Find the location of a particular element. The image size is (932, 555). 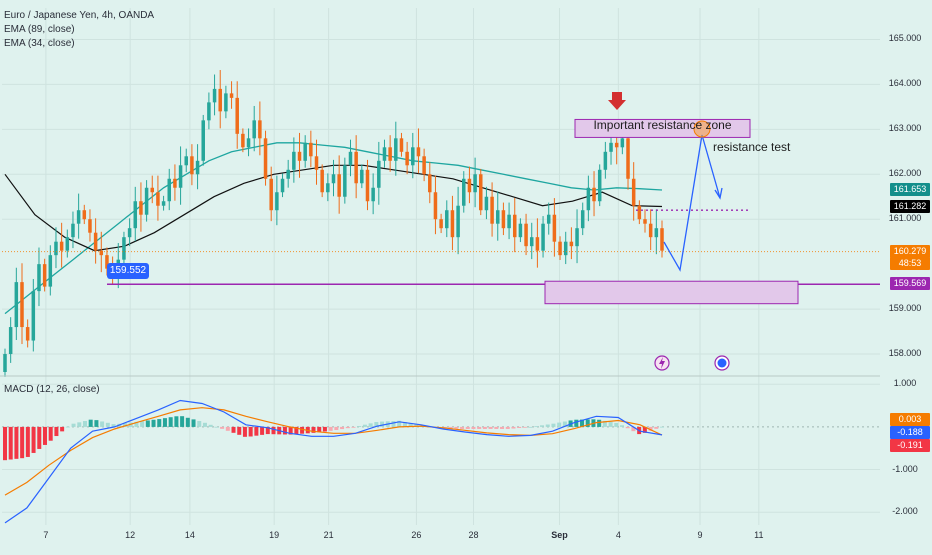

support-zone is located at coordinates (671, 292).